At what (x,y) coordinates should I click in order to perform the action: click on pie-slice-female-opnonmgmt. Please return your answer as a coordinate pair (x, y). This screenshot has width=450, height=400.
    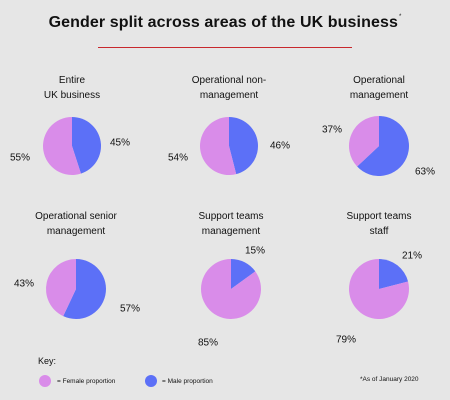
    Looking at the image, I should click on (218, 146).